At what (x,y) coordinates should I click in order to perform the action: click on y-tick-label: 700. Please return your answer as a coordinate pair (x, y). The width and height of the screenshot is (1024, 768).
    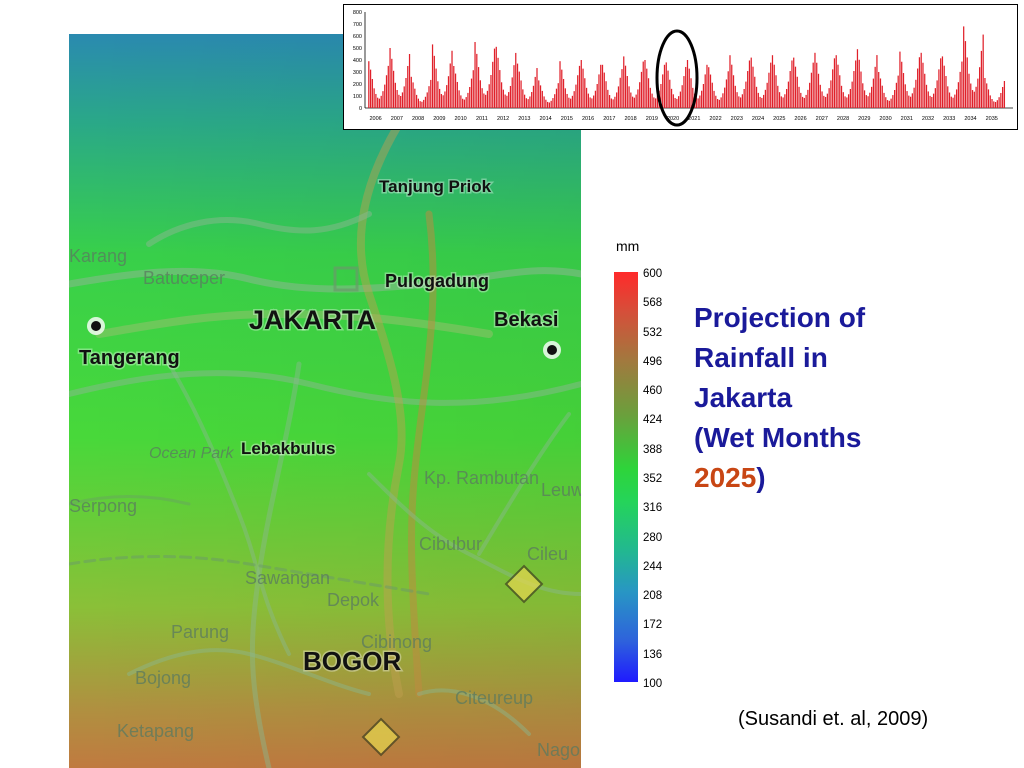
    Looking at the image, I should click on (357, 25).